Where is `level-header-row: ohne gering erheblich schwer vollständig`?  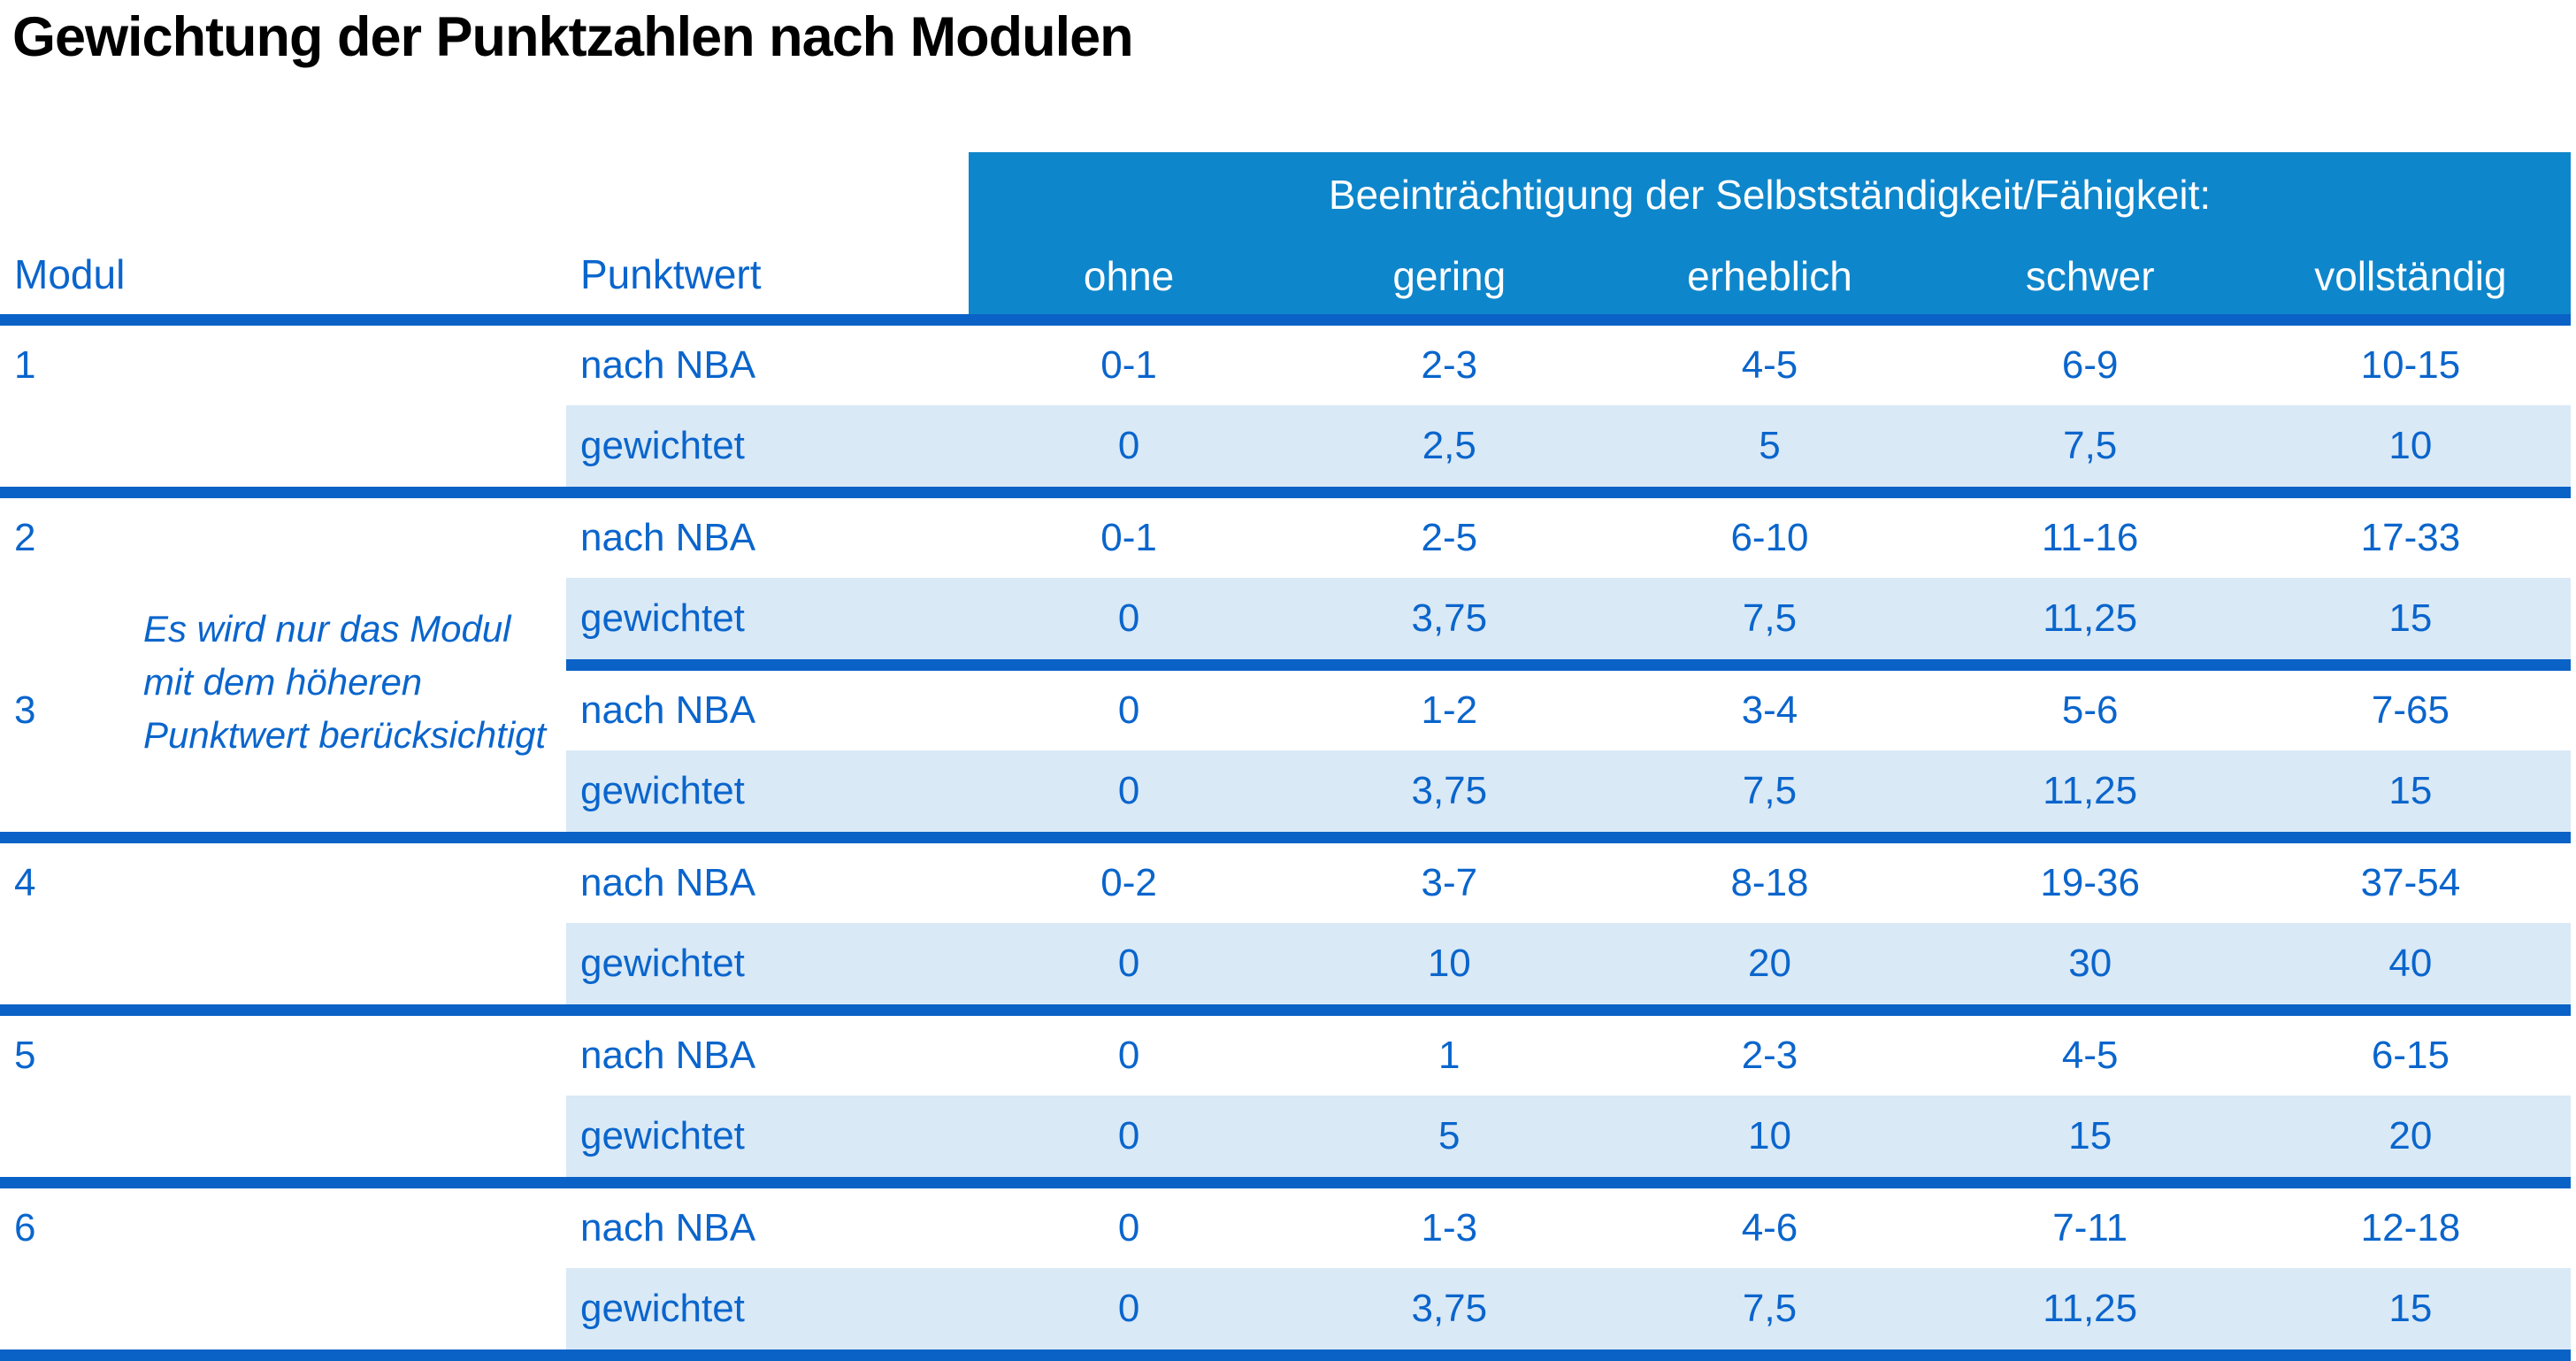
level-header-row: ohne gering erheblich schwer vollständig is located at coordinates (1770, 275).